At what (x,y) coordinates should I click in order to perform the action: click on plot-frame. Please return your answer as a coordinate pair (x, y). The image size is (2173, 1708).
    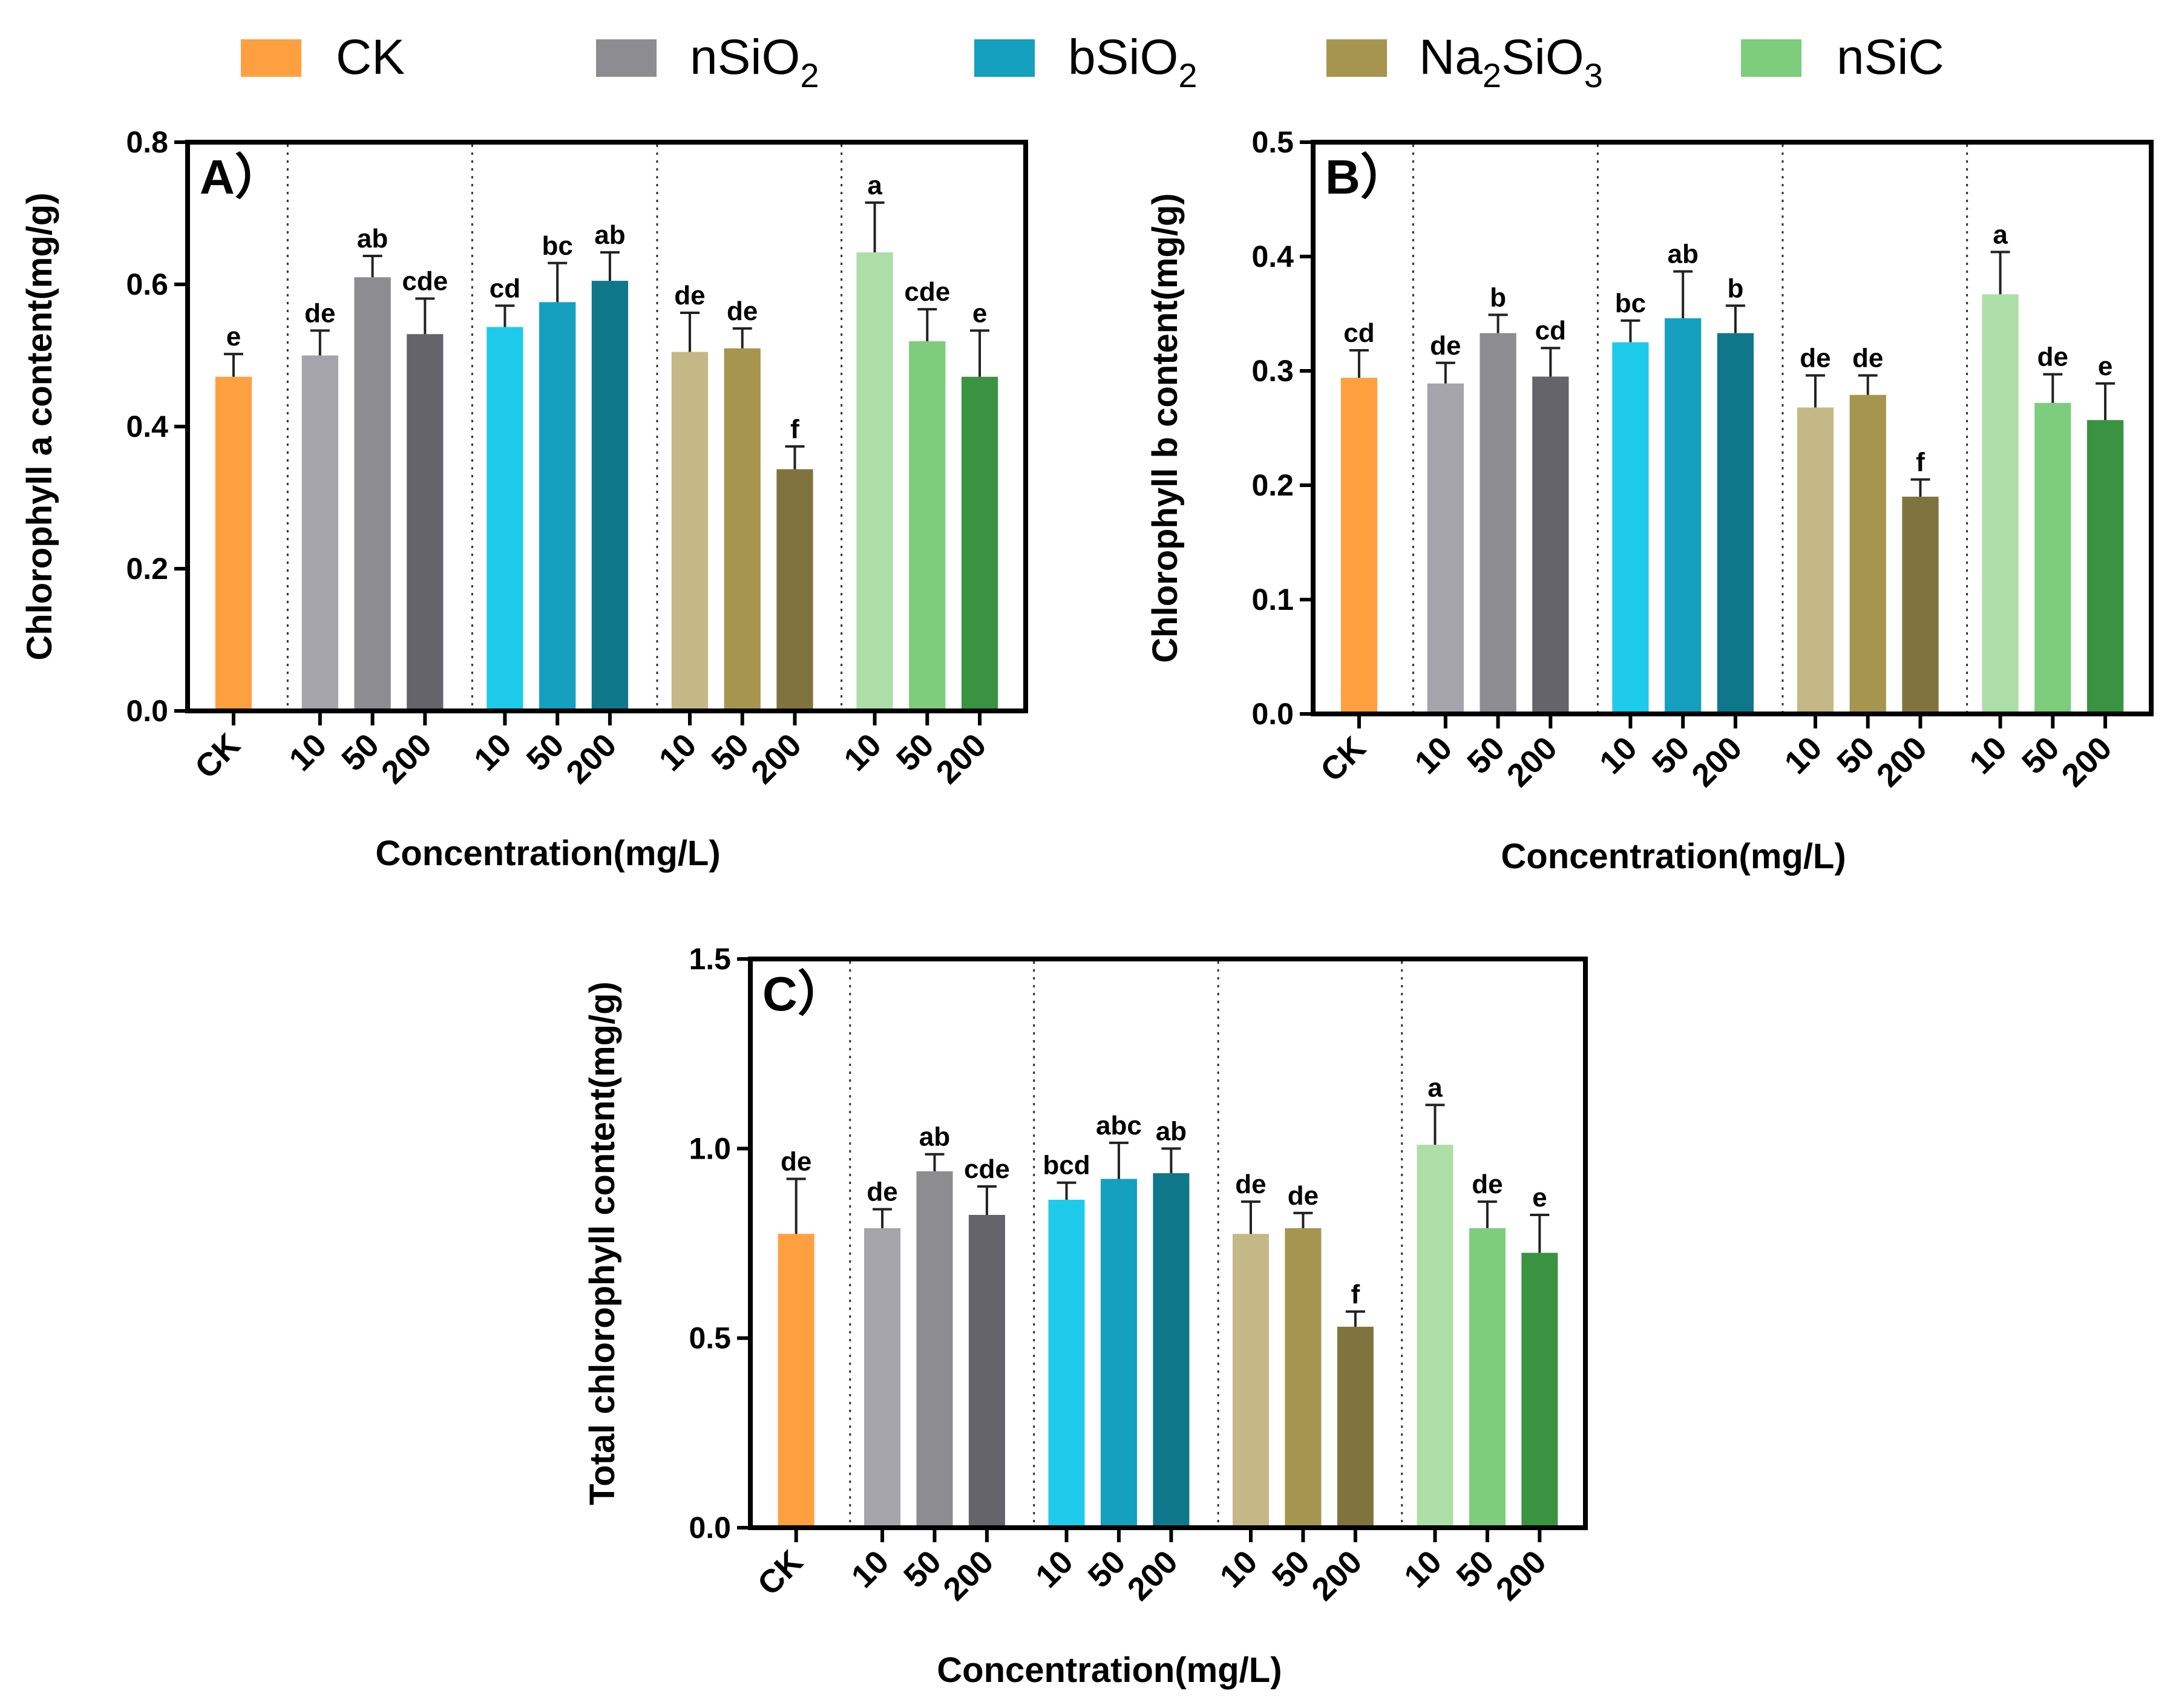
    Looking at the image, I should click on (1168, 1244).